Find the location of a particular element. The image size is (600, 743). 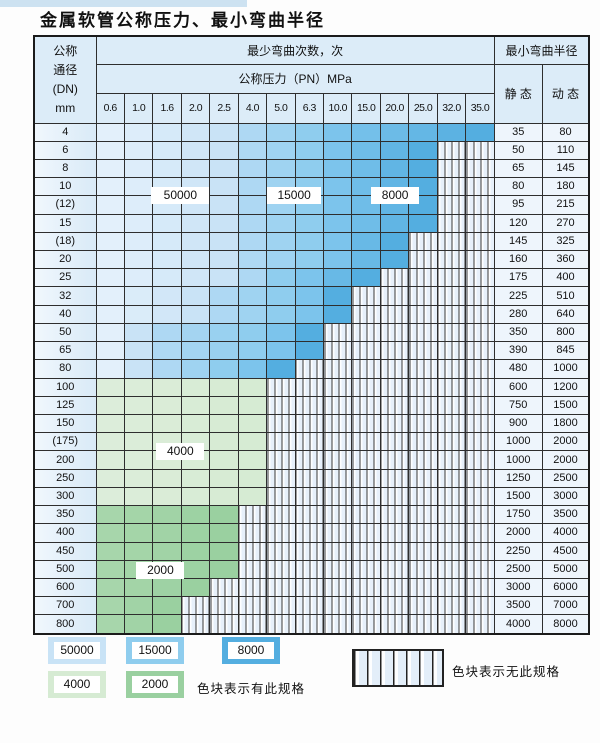

dn-cell: 15 is located at coordinates (65, 223).